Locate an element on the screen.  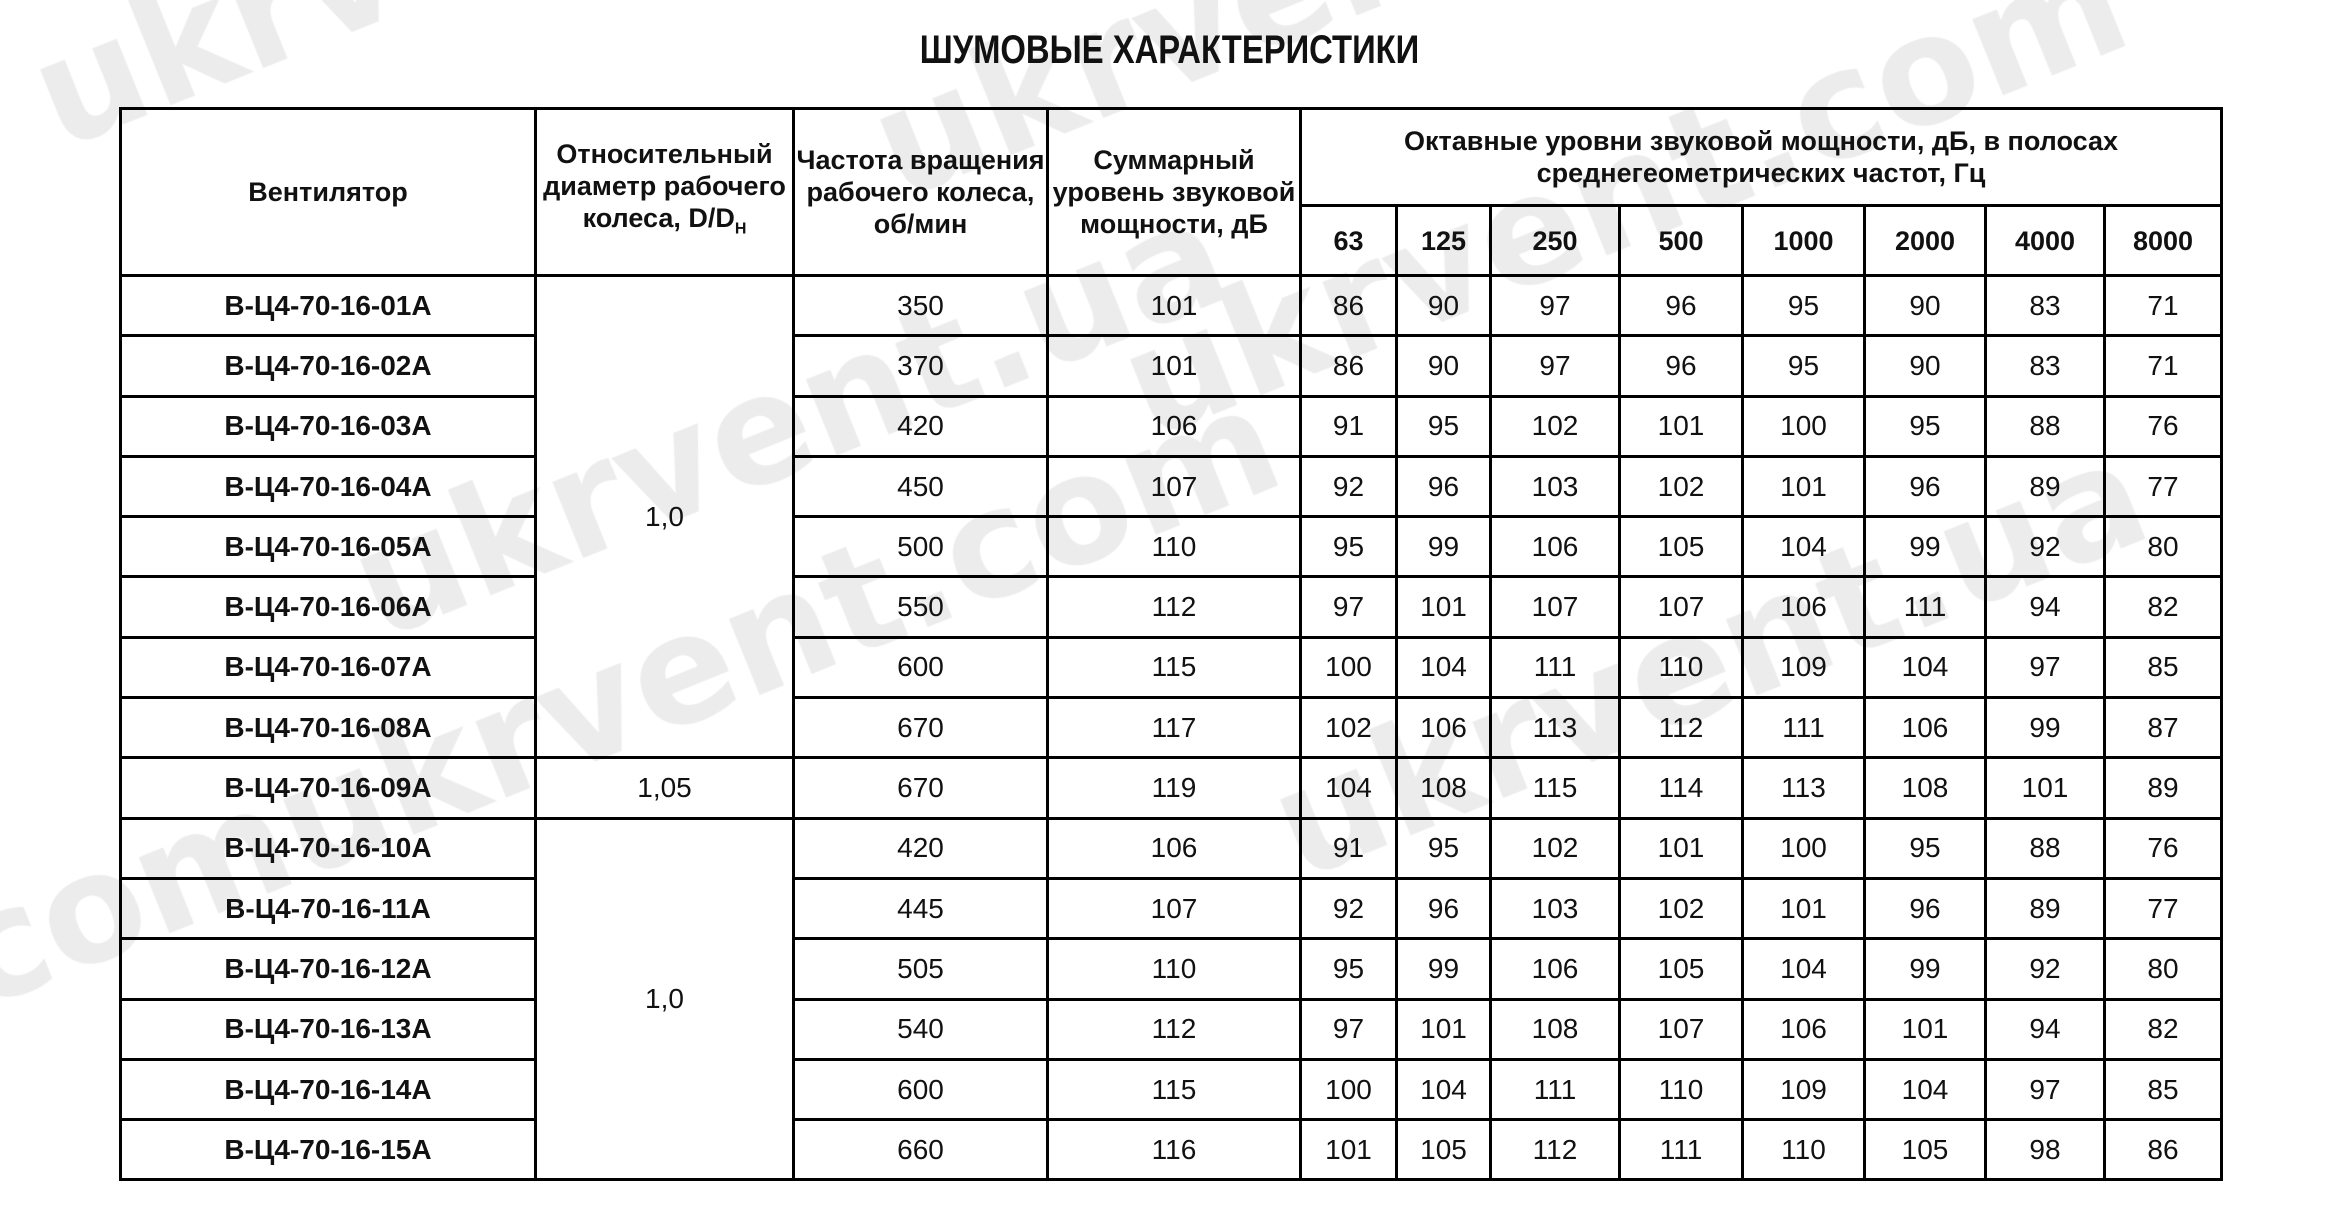
header-frequency: 63 is located at coordinates (1348, 240).